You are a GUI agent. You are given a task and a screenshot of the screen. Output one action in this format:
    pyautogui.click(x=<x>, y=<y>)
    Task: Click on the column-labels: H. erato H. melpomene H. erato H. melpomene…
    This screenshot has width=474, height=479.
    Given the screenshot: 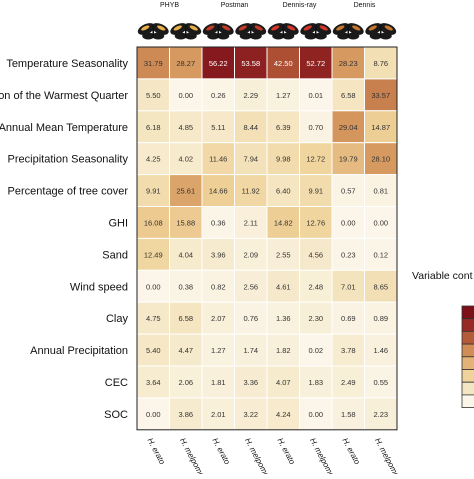 What is the action you would take?
    pyautogui.click(x=275, y=458)
    